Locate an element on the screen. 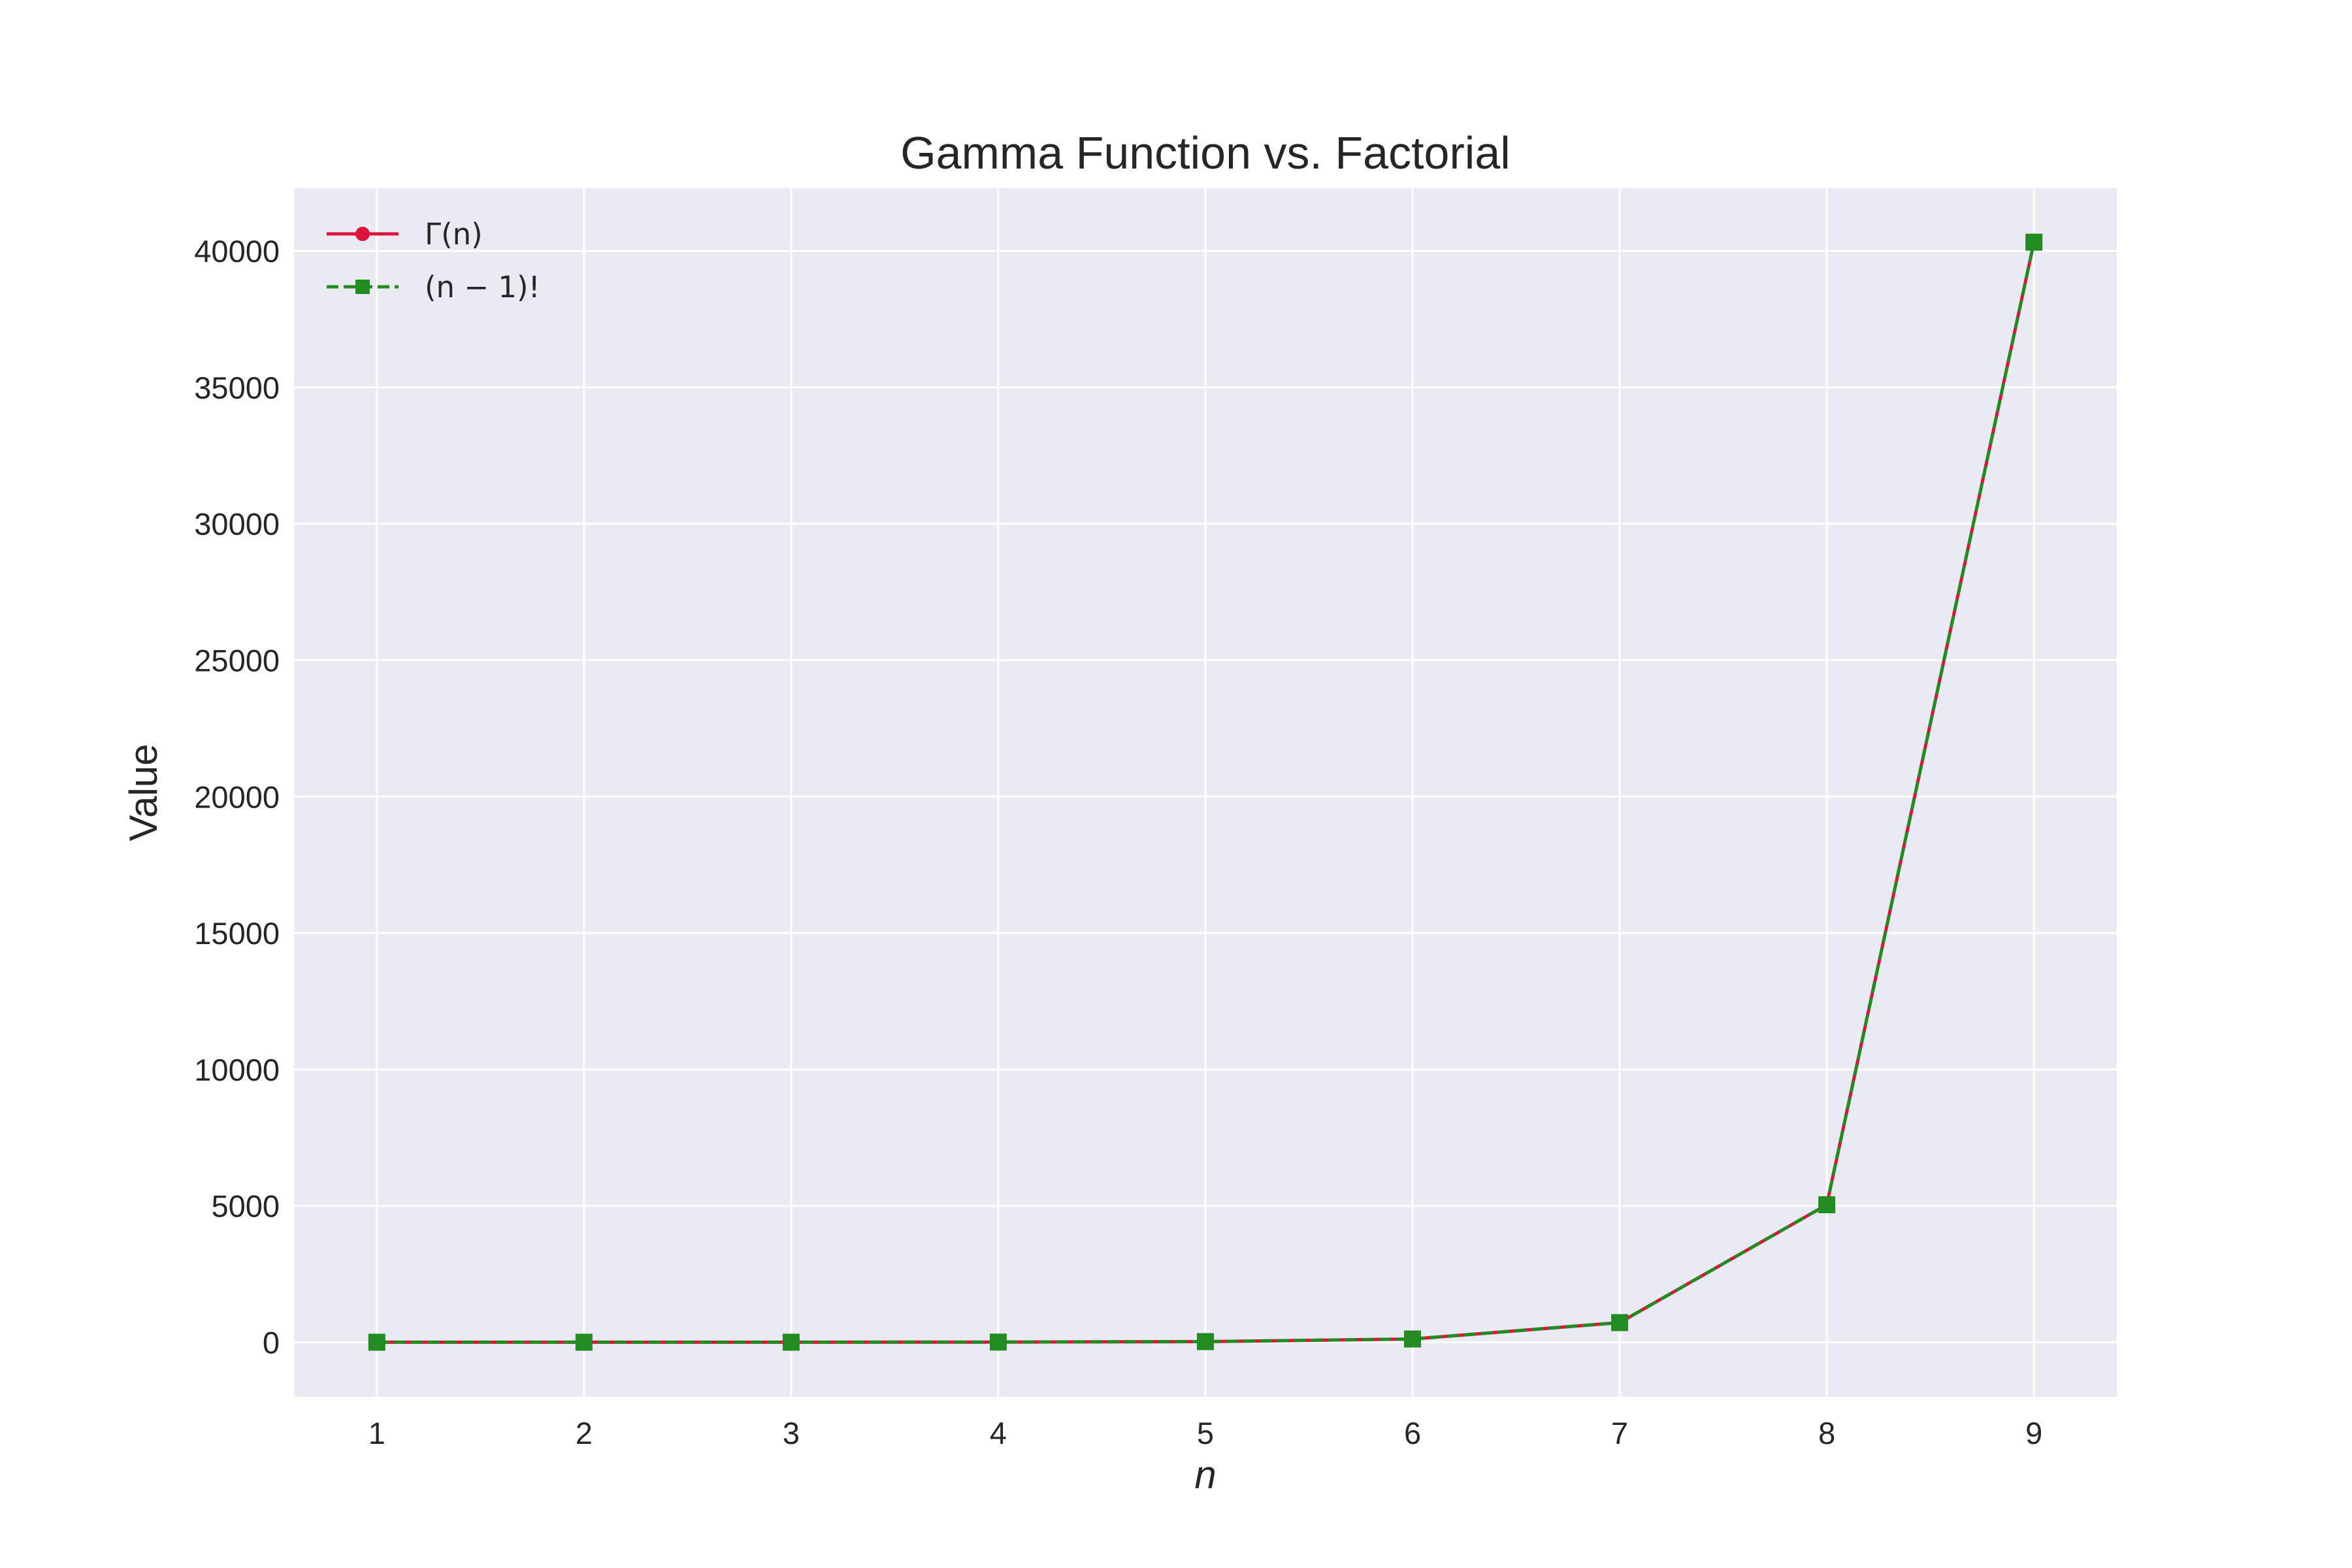 This screenshot has height=1568, width=2352. y-tick-label: 25000 is located at coordinates (237, 660).